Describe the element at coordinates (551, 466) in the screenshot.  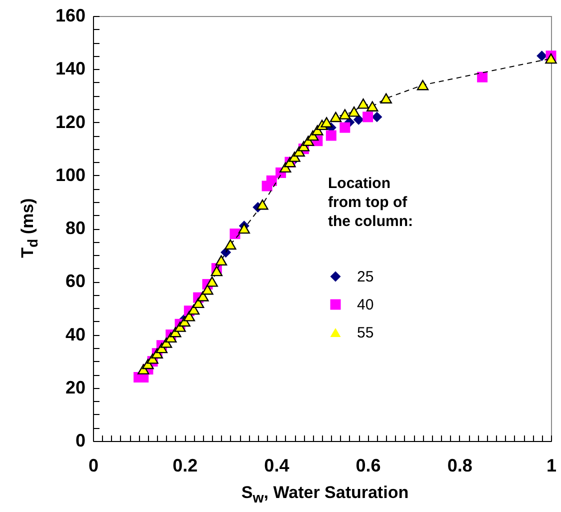
I see `x-tick-label: 1` at that location.